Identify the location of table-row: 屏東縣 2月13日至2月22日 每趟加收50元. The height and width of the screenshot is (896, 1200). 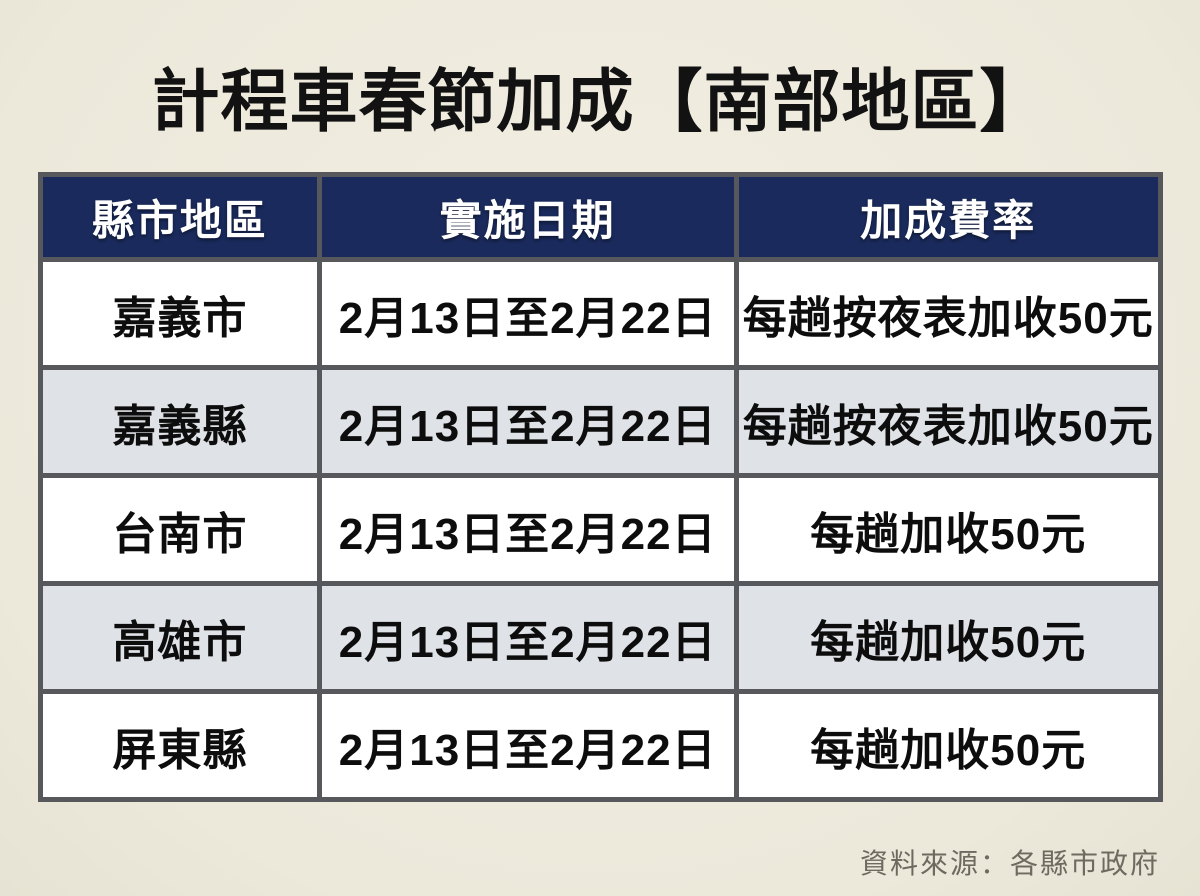
(600, 745).